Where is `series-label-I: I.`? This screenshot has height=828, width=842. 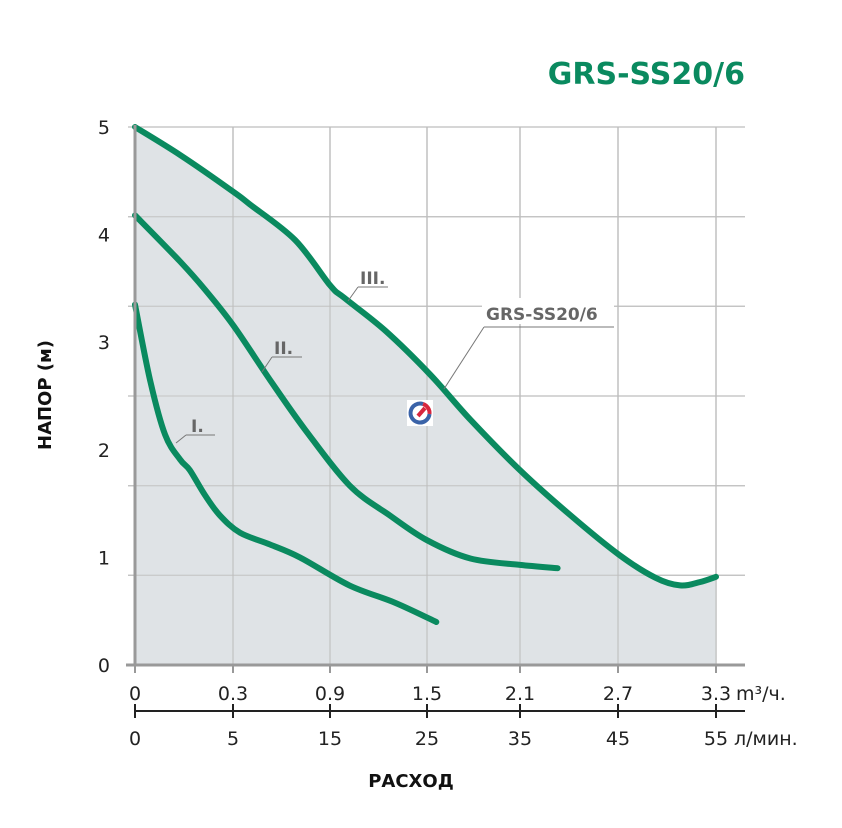 series-label-I: I. is located at coordinates (197, 427).